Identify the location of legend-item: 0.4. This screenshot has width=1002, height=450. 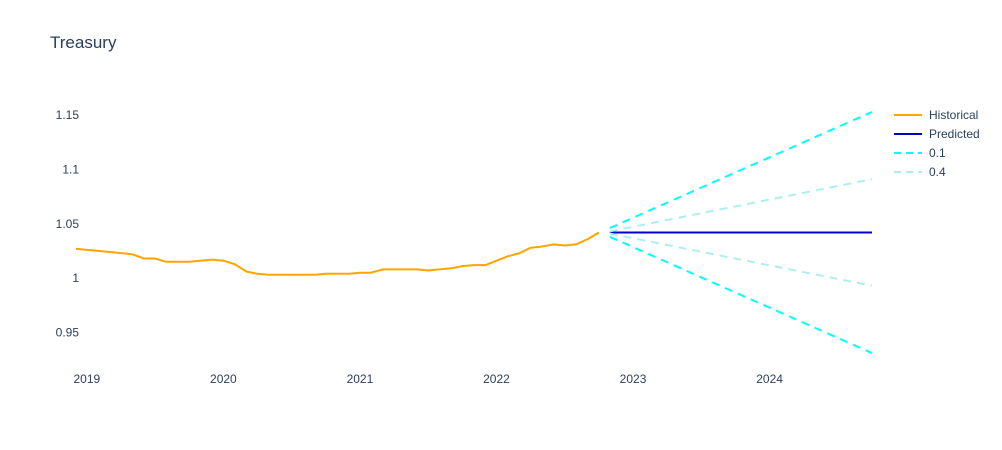
(920, 172).